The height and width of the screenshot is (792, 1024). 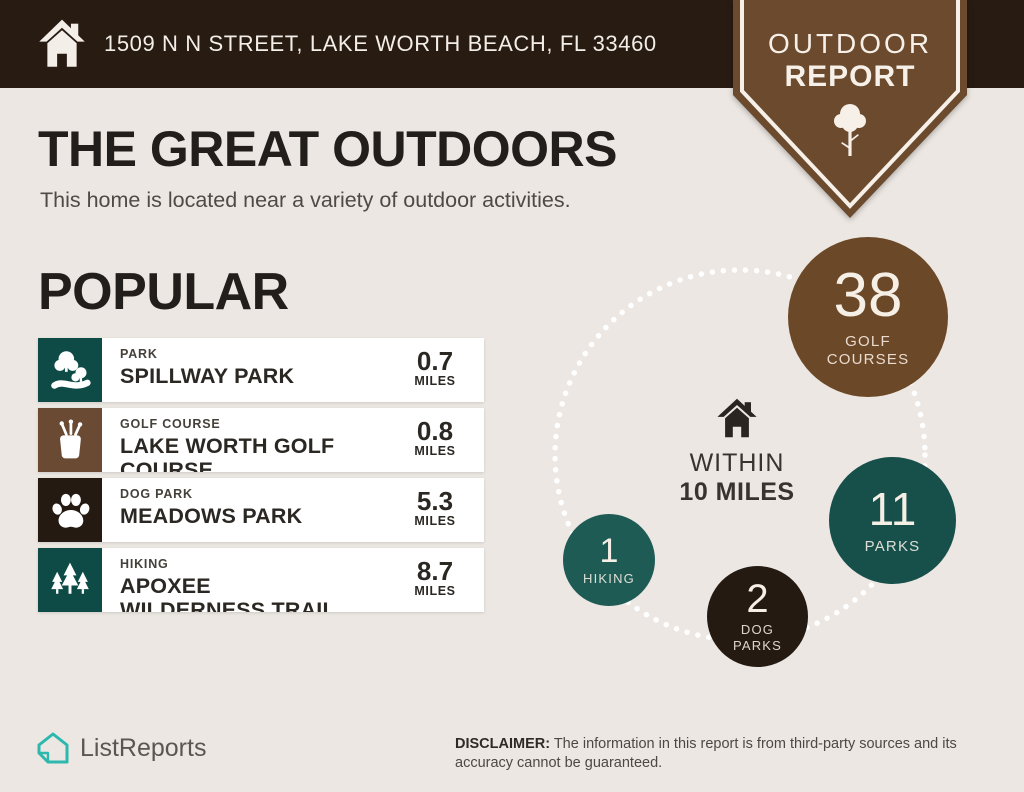 I want to click on park-icon-box, so click(x=70, y=370).